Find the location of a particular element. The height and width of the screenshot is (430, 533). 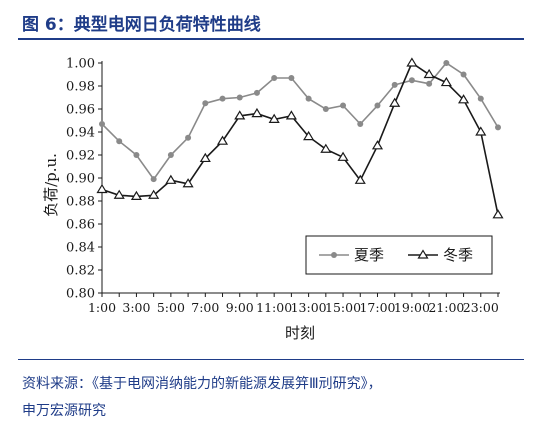

y-tick-label: 0.92 is located at coordinates (80, 156).